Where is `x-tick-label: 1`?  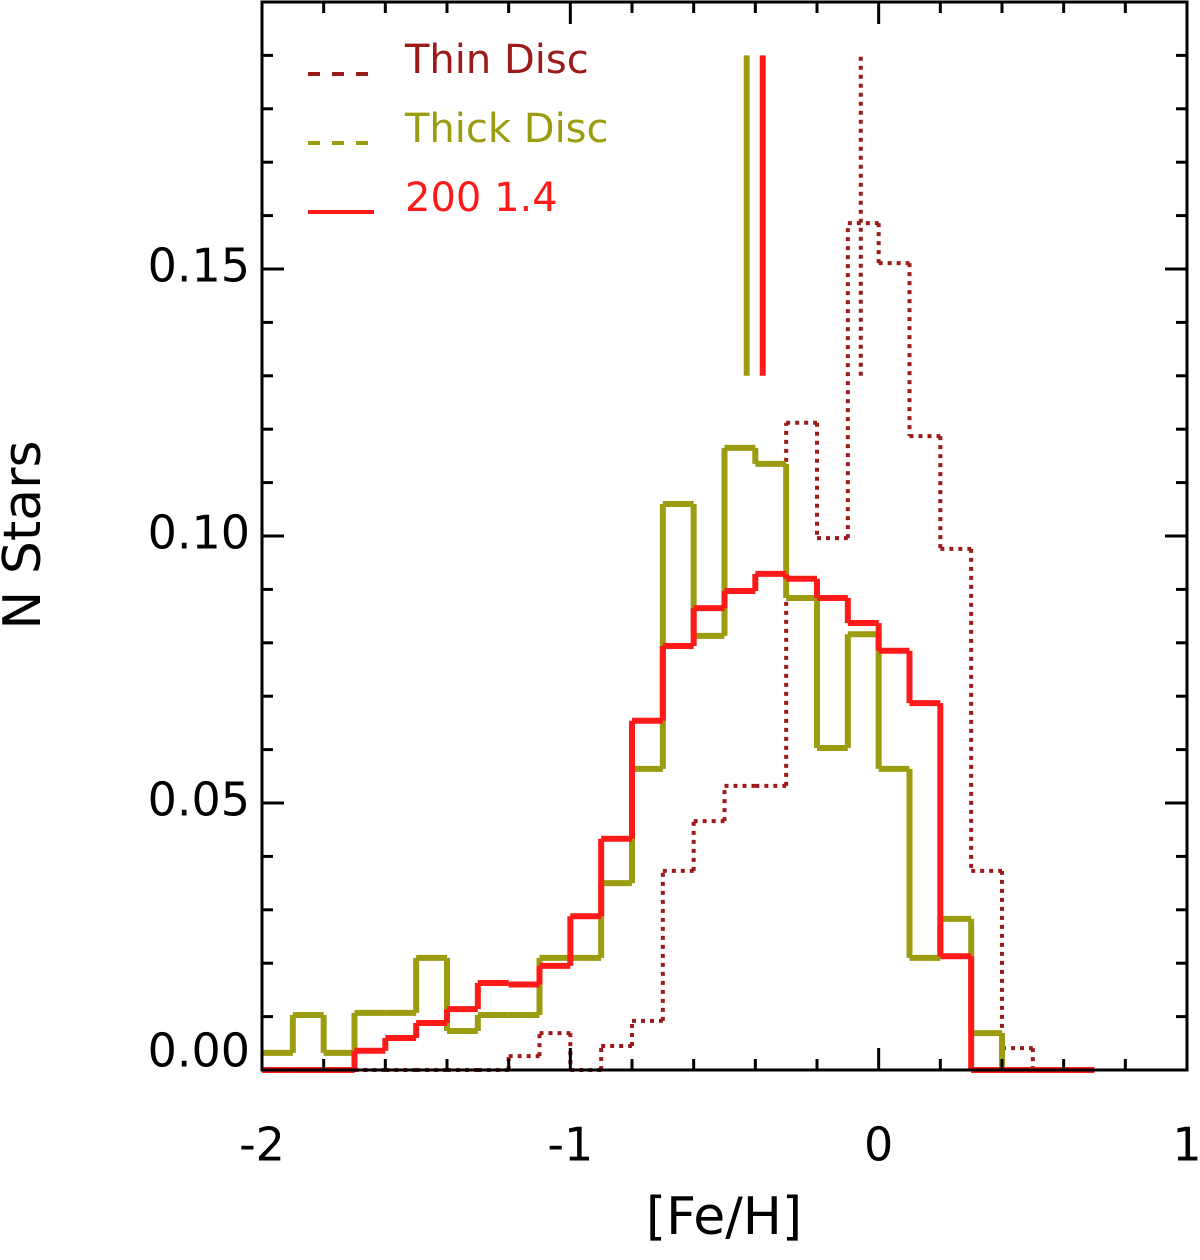 x-tick-label: 1 is located at coordinates (1186, 1145).